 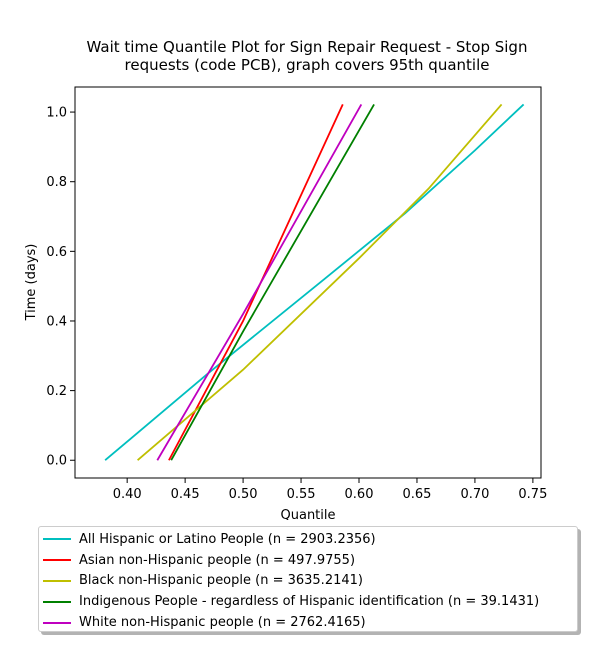 I want to click on x-tick-label: 0.75, so click(x=532, y=494).